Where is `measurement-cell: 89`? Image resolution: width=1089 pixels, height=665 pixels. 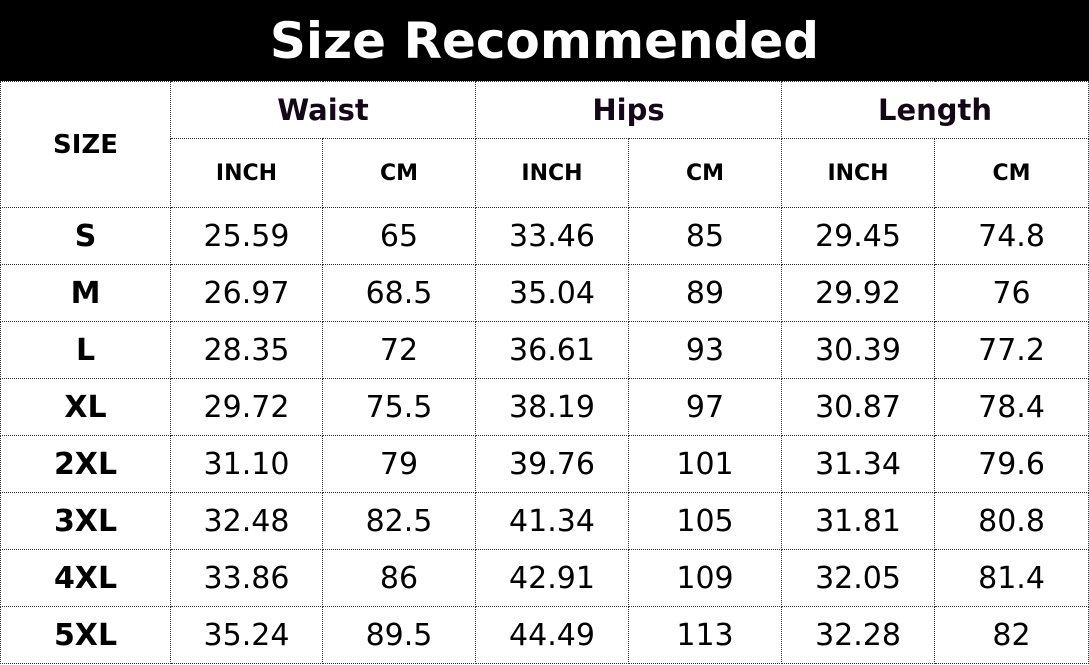
measurement-cell: 89 is located at coordinates (705, 293).